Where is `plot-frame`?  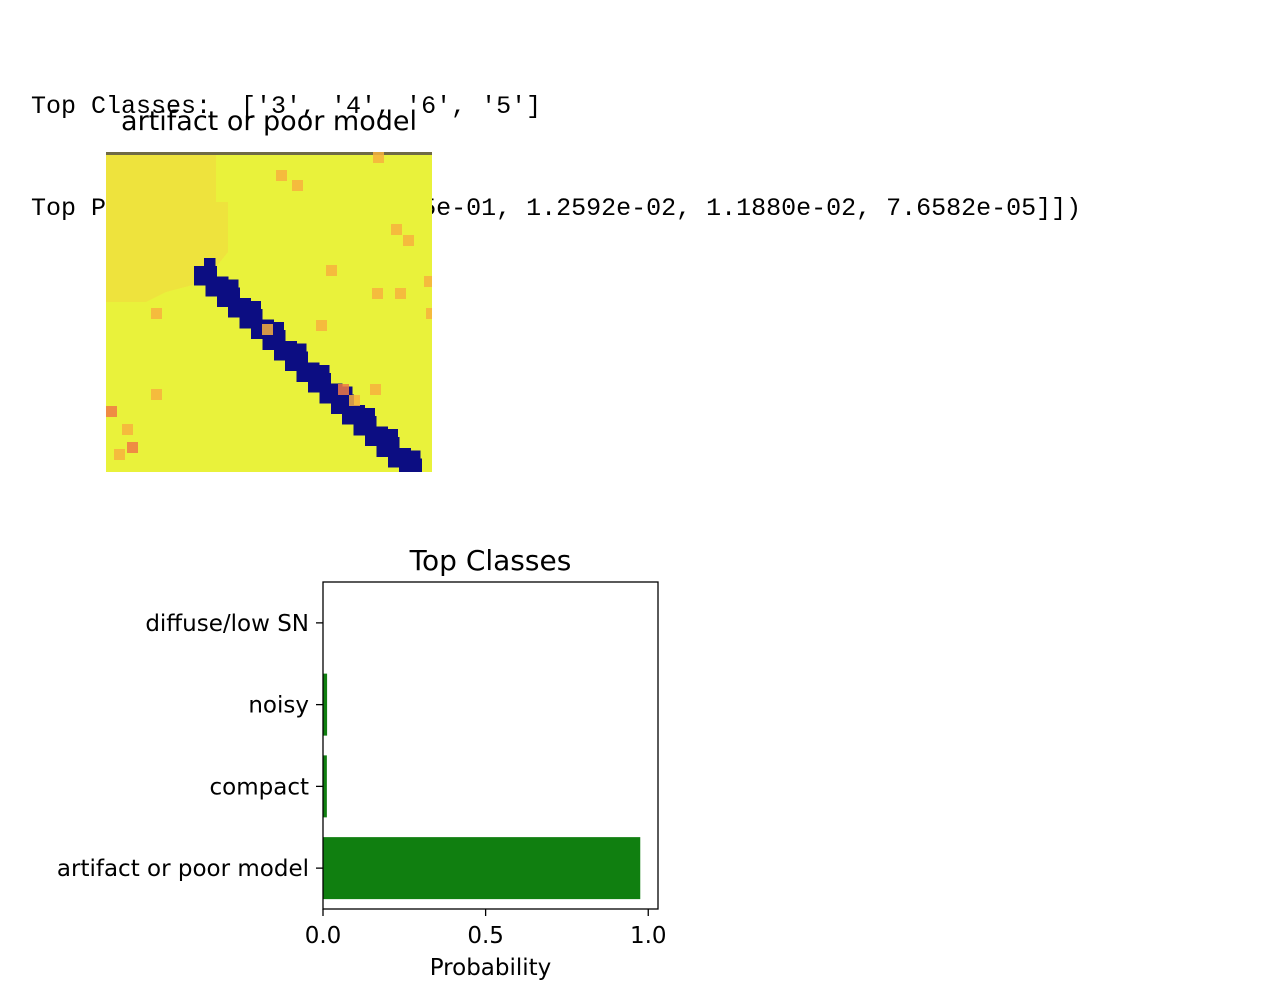
plot-frame is located at coordinates (490, 745).